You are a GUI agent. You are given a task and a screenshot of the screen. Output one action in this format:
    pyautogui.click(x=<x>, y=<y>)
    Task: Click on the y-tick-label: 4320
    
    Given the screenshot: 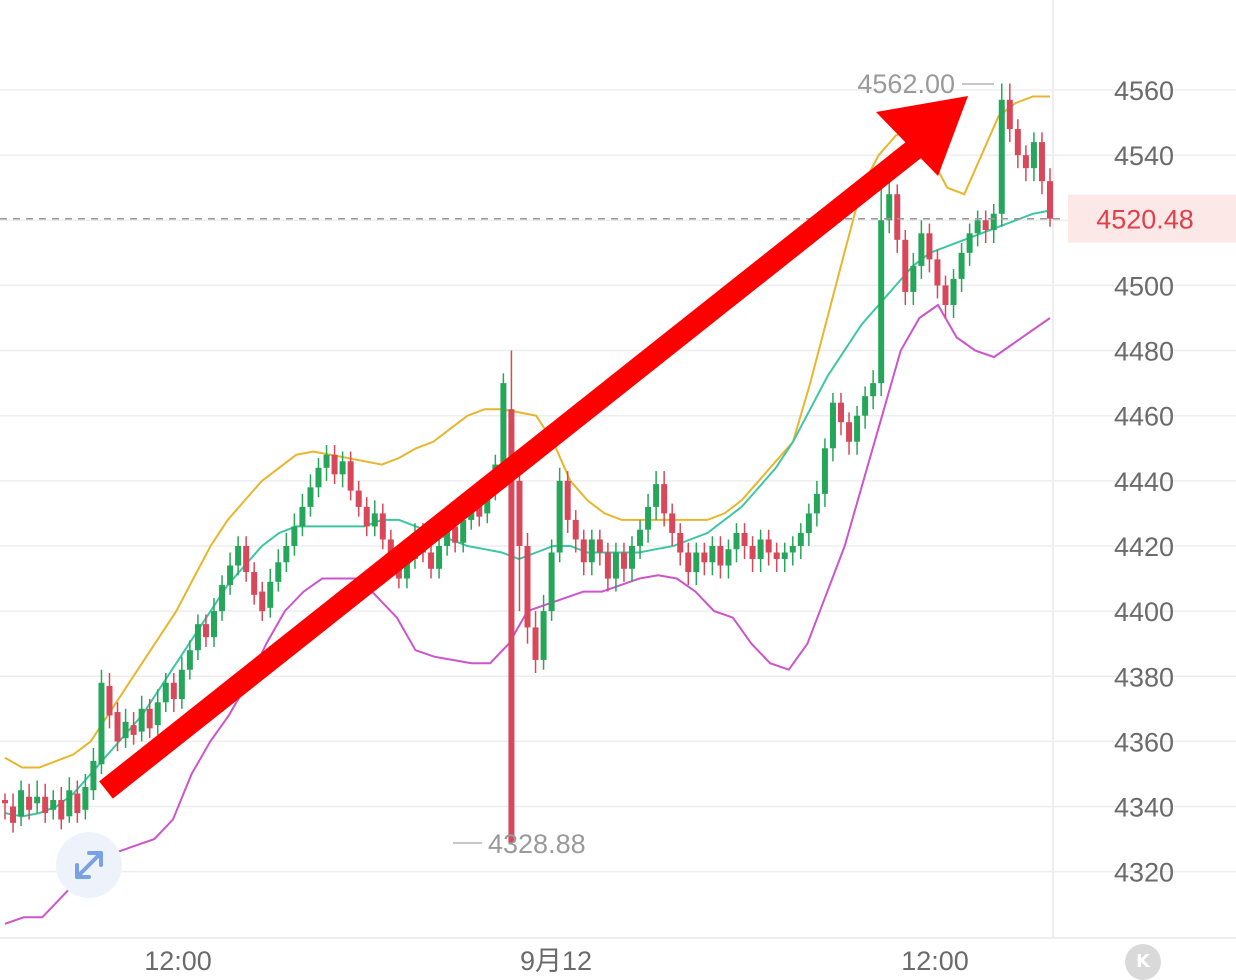 What is the action you would take?
    pyautogui.click(x=1144, y=873)
    